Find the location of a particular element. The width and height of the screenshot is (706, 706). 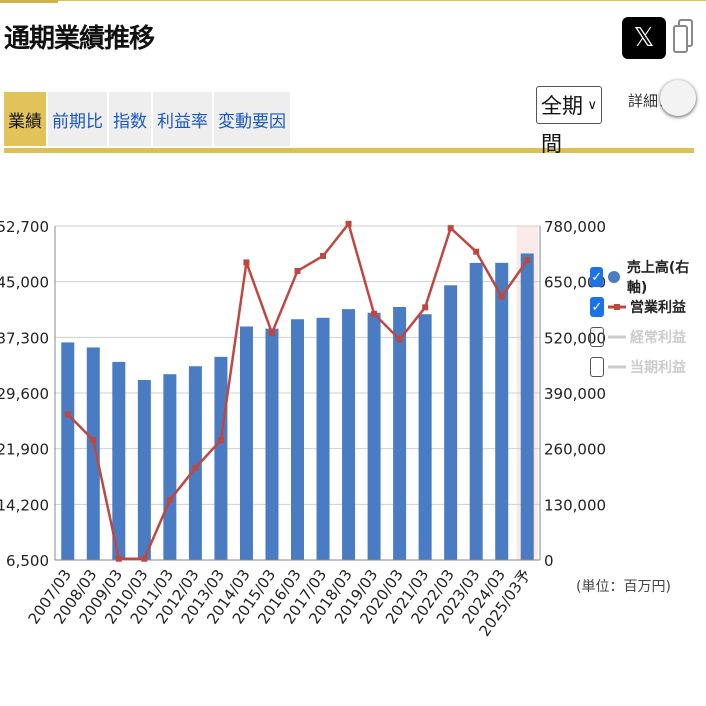

x-tick-label: 2017/03 is located at coordinates (305, 596).